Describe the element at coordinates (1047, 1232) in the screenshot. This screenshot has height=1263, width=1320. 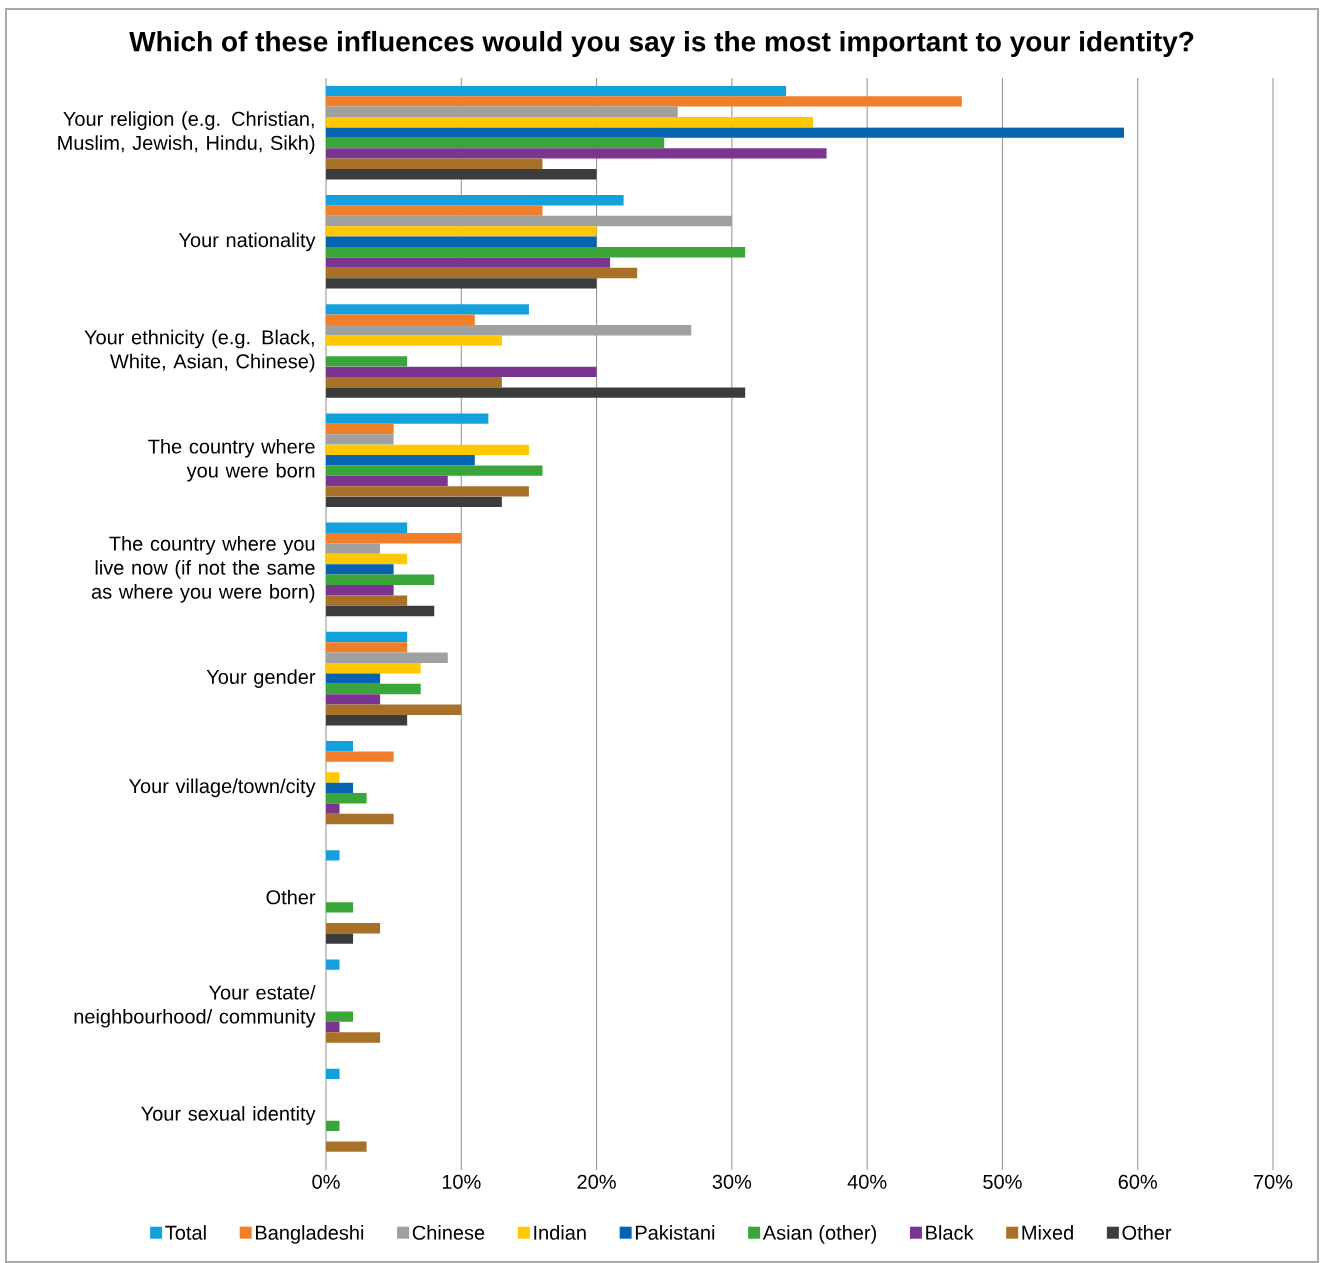
I see `legend-label: Mixed` at that location.